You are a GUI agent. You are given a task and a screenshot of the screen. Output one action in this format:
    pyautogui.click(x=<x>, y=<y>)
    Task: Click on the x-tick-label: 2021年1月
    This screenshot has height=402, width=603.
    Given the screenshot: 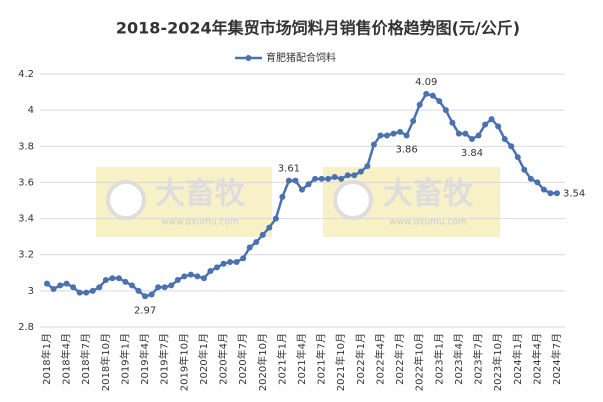 What is the action you would take?
    pyautogui.click(x=281, y=359)
    